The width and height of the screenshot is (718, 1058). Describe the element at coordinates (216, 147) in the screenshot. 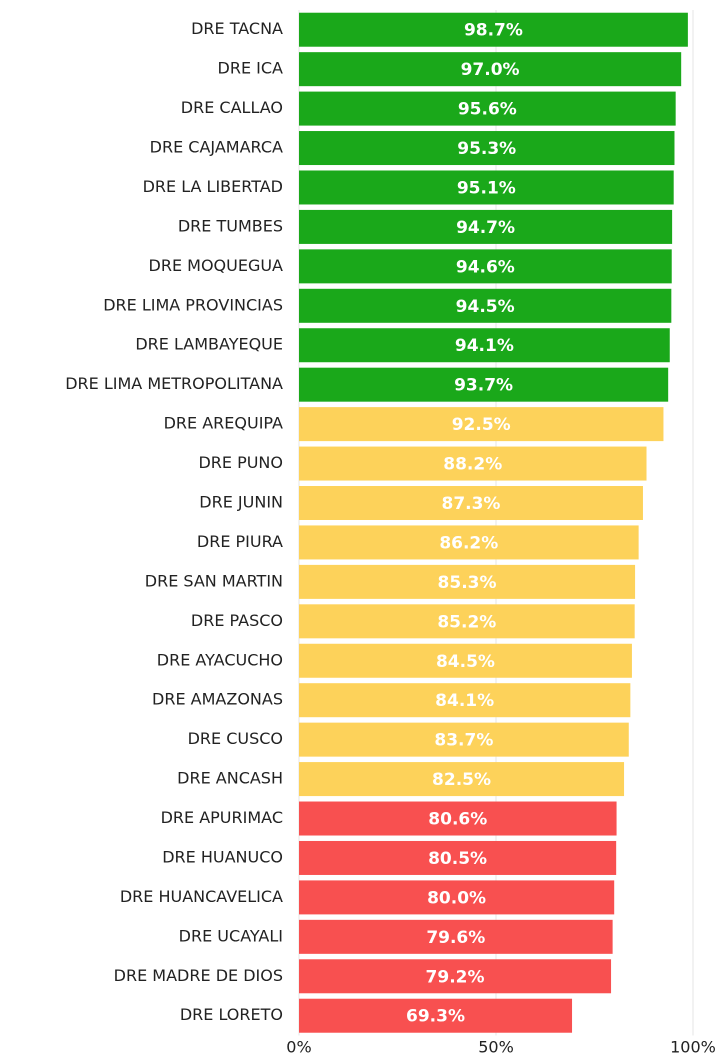

I see `y-tick-label: DRE CAJAMARCA` at that location.